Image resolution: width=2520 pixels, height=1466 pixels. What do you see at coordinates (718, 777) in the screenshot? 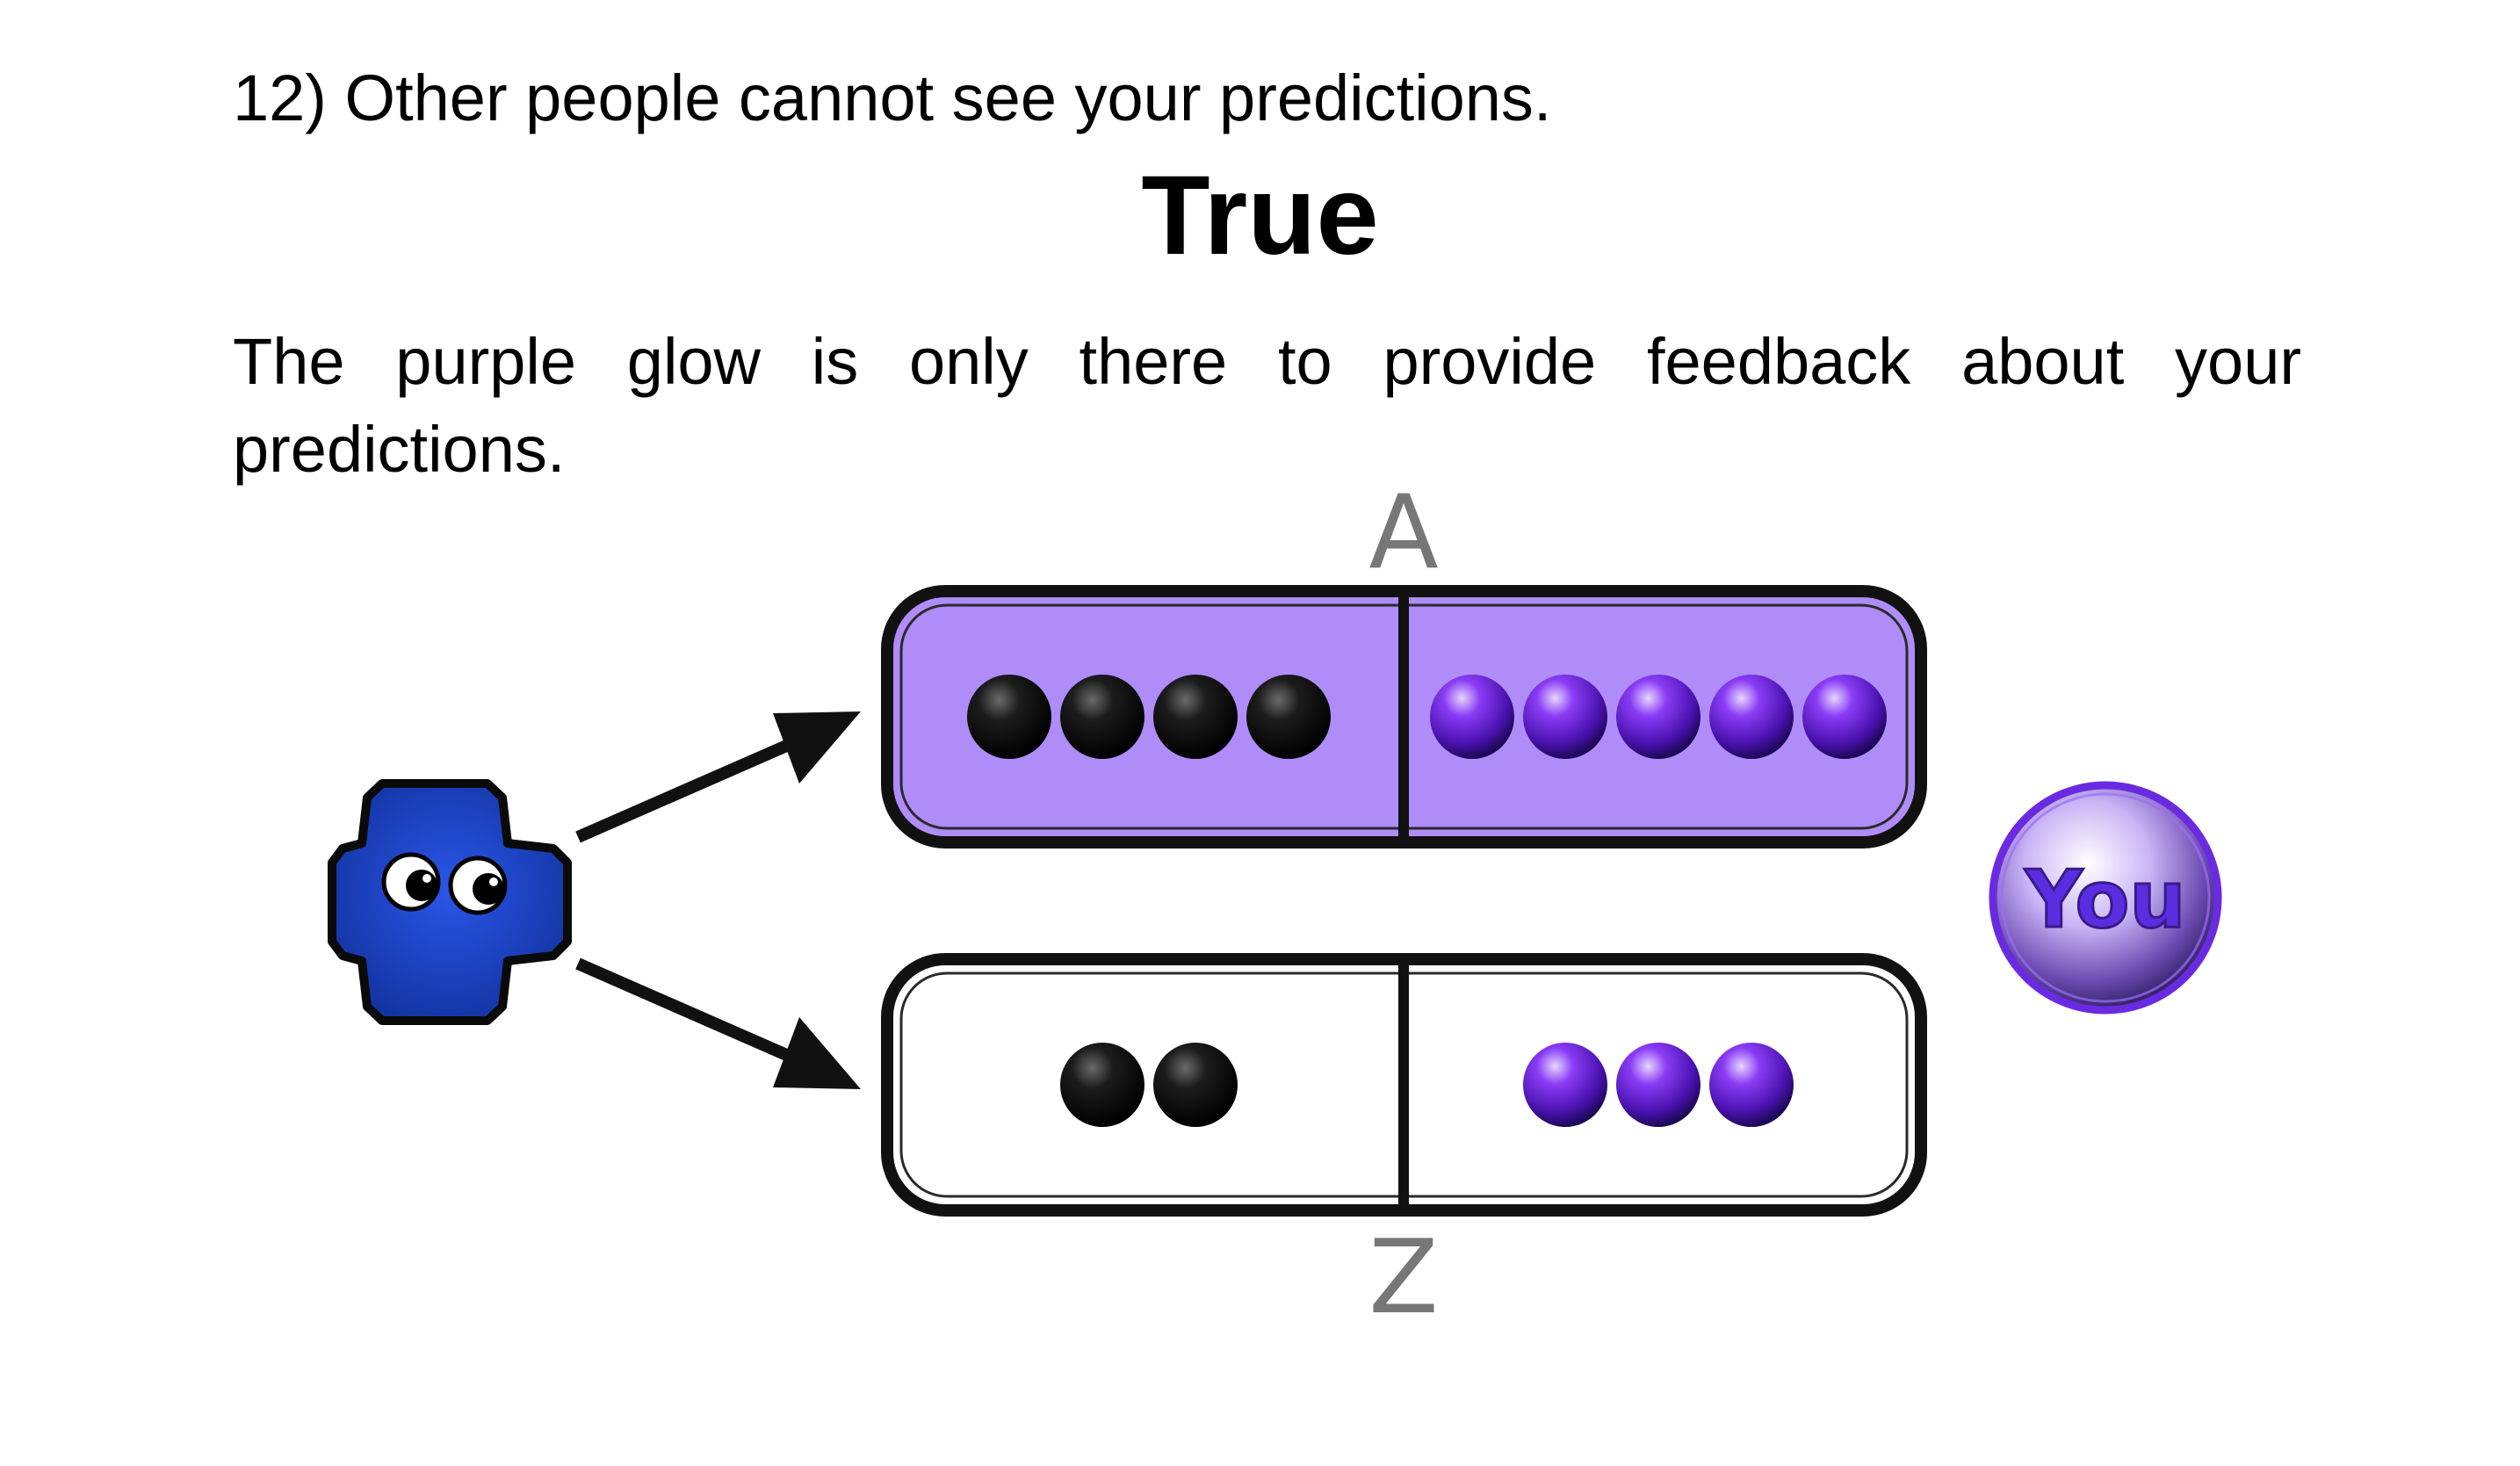
I see `arrow-to-option-a` at bounding box center [718, 777].